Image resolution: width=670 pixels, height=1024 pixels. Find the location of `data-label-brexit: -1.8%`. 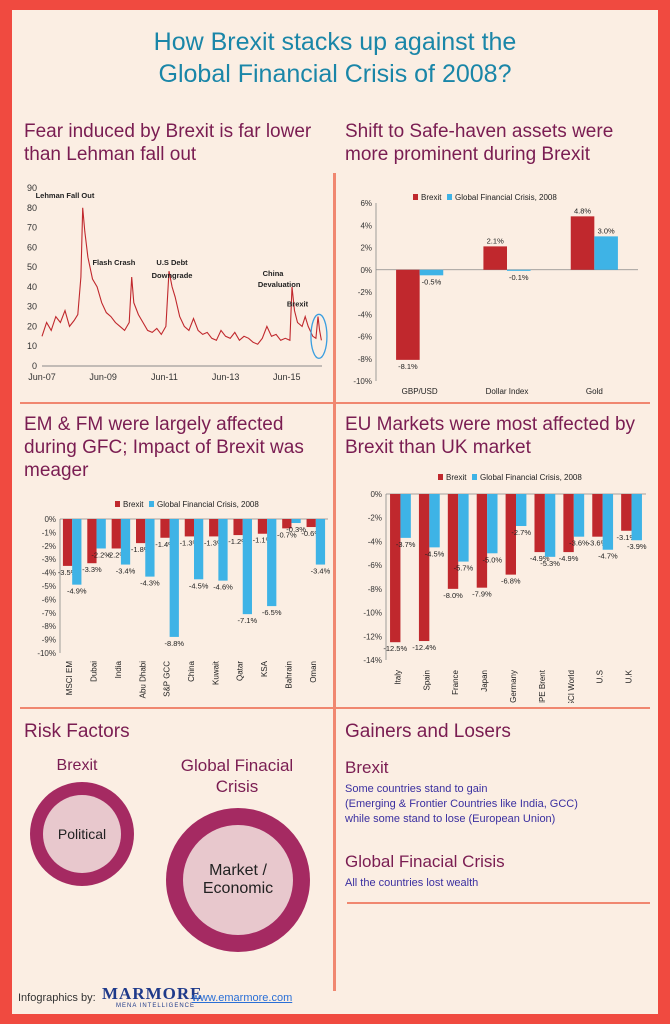

data-label-brexit: -1.8% is located at coordinates (141, 549).